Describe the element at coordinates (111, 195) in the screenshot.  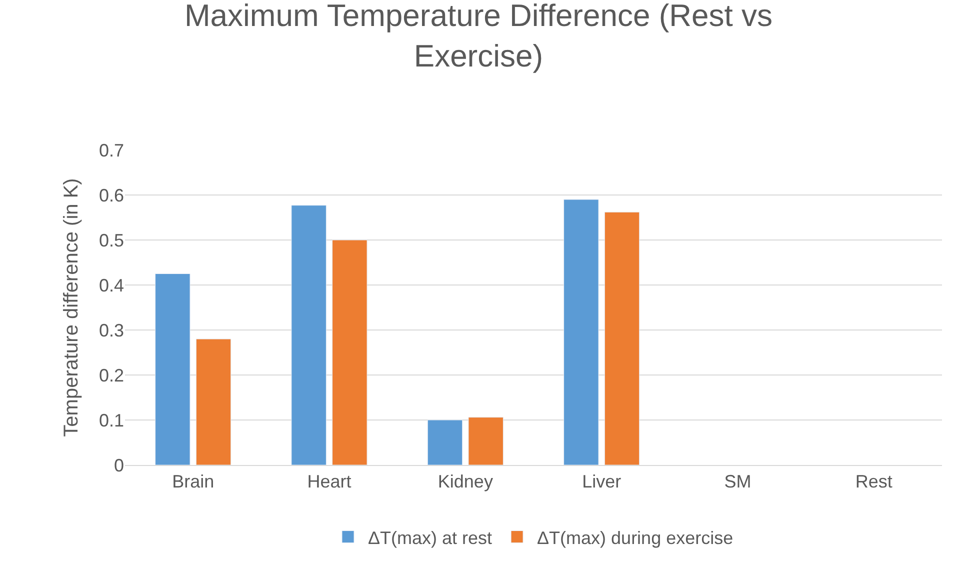
I see `y-tick-label: 0.6` at that location.